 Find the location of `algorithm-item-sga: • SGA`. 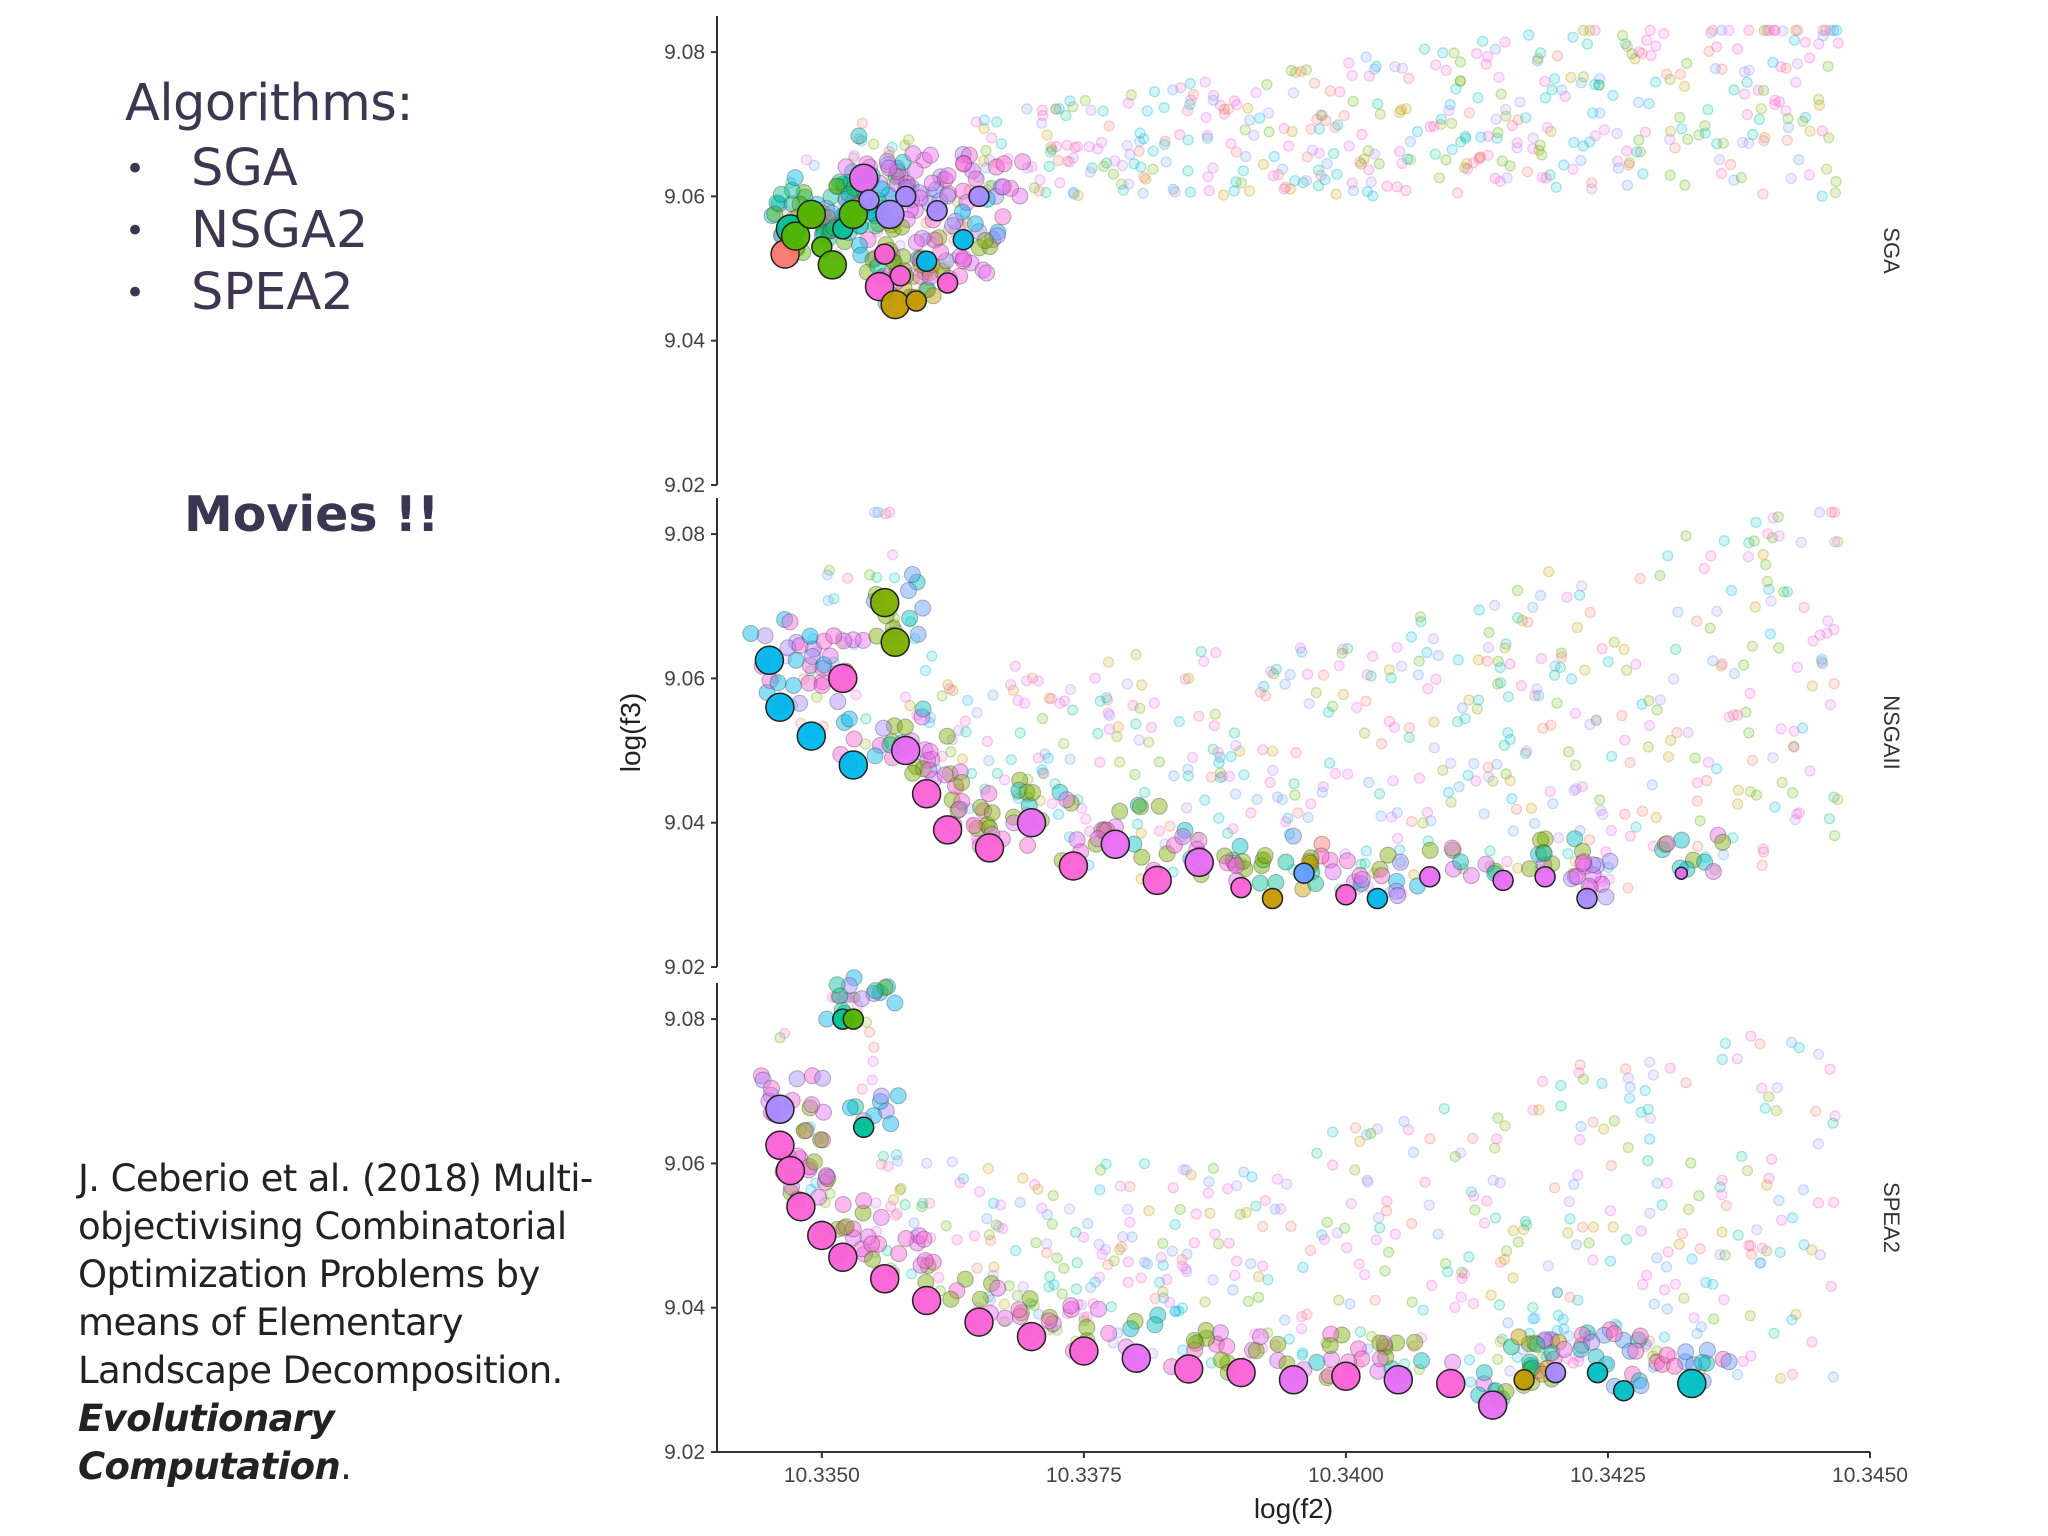

algorithm-item-sga: • SGA is located at coordinates (246, 169).